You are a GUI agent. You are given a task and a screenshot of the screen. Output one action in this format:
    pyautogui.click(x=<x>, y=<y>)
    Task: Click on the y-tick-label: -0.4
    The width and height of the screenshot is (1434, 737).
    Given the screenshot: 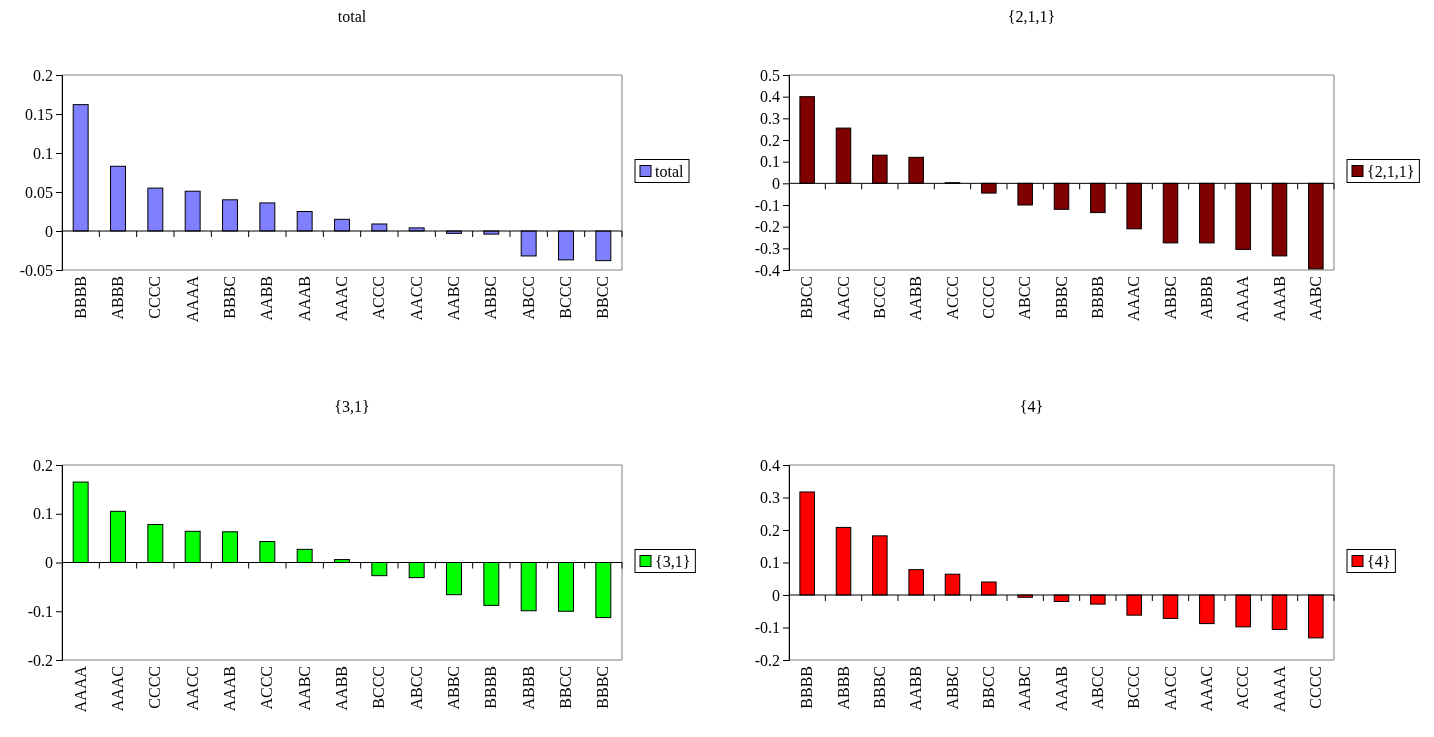 What is the action you would take?
    pyautogui.click(x=767, y=270)
    